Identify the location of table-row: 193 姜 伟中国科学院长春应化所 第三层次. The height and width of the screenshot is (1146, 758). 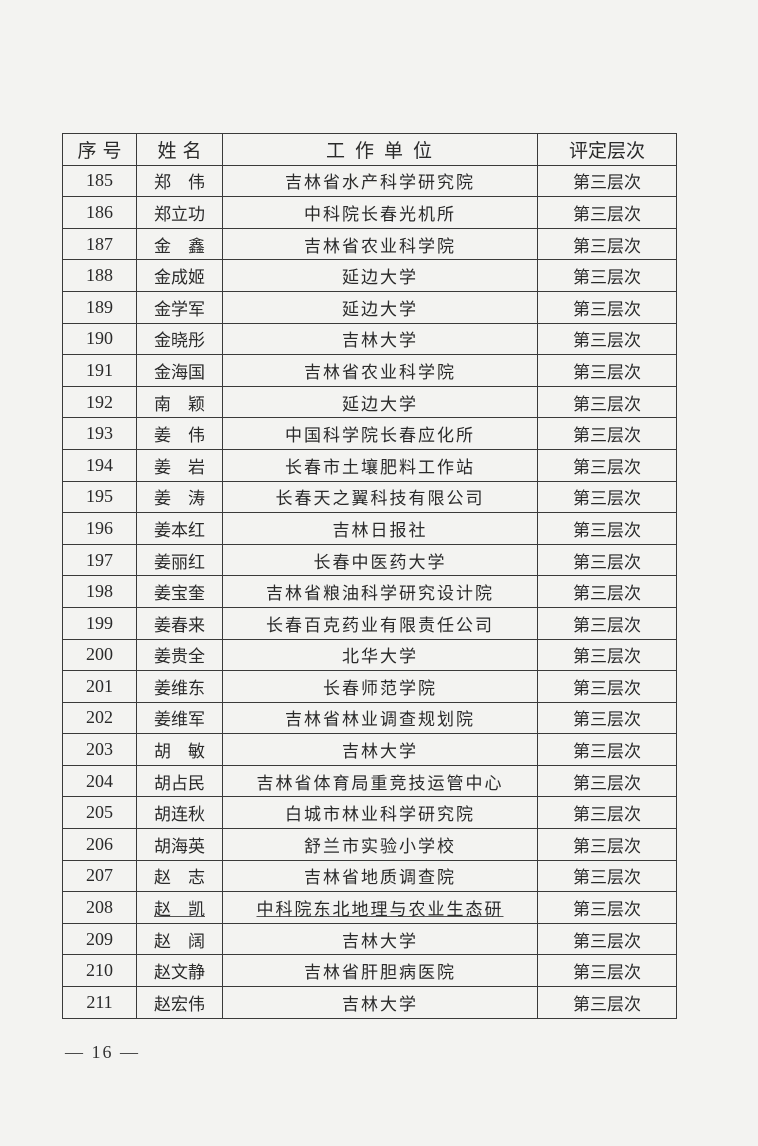
(369, 433).